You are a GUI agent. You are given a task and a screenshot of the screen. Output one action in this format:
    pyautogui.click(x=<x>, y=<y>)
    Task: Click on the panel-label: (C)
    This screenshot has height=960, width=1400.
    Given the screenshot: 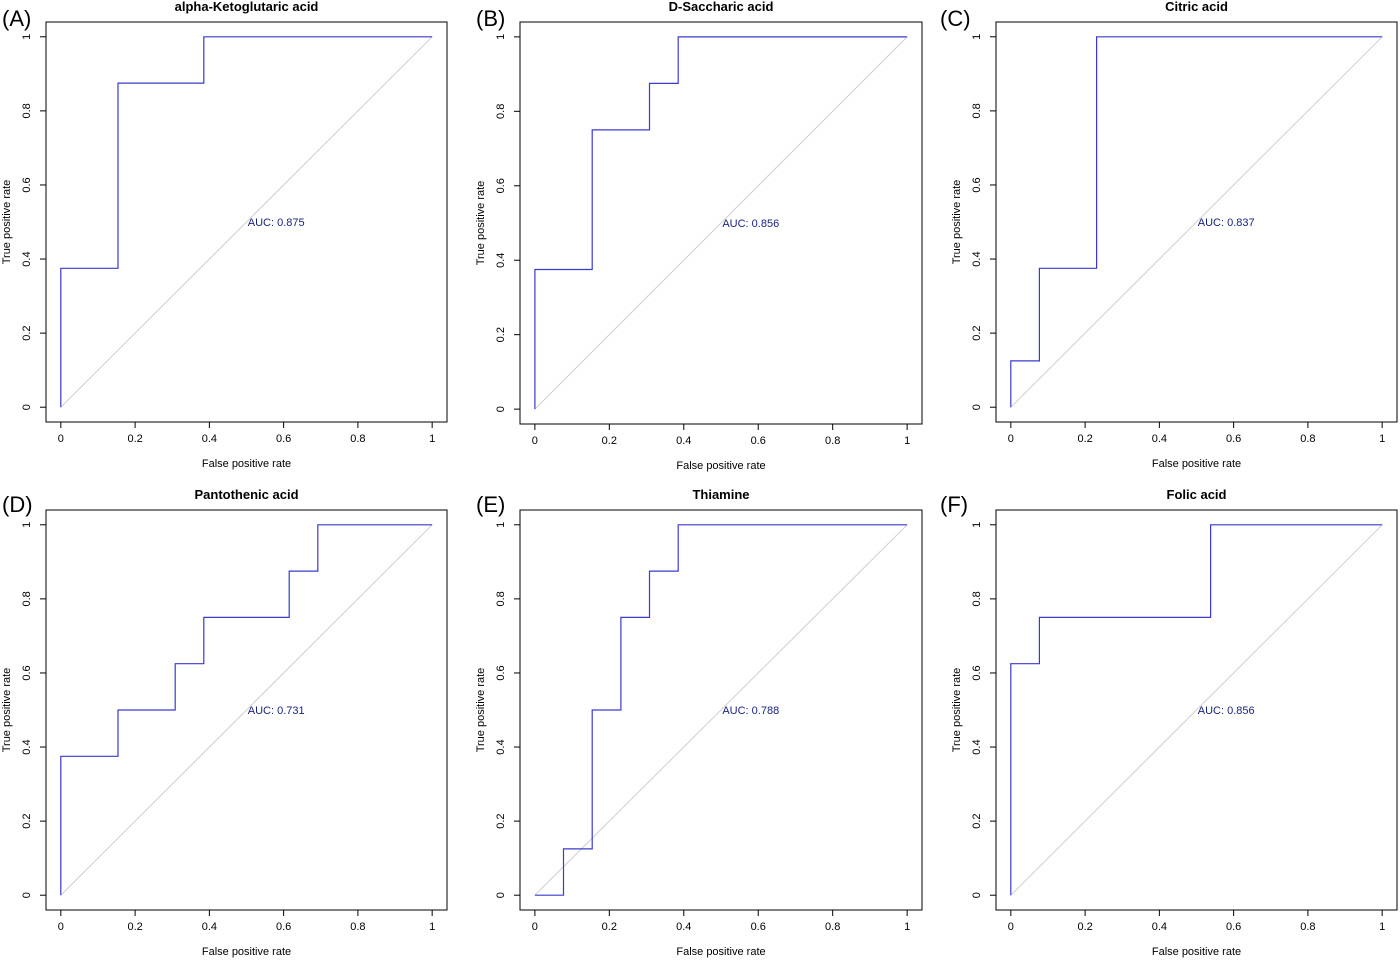 What is the action you would take?
    pyautogui.click(x=955, y=18)
    